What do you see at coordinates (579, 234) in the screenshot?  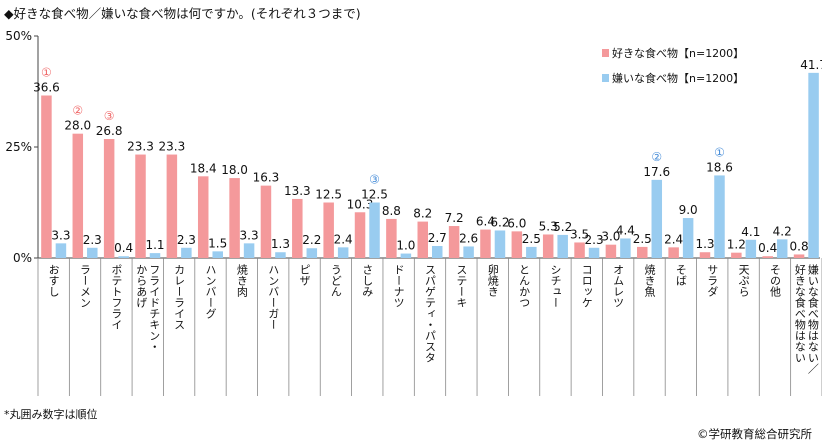 I see `data-label: 3.5` at bounding box center [579, 234].